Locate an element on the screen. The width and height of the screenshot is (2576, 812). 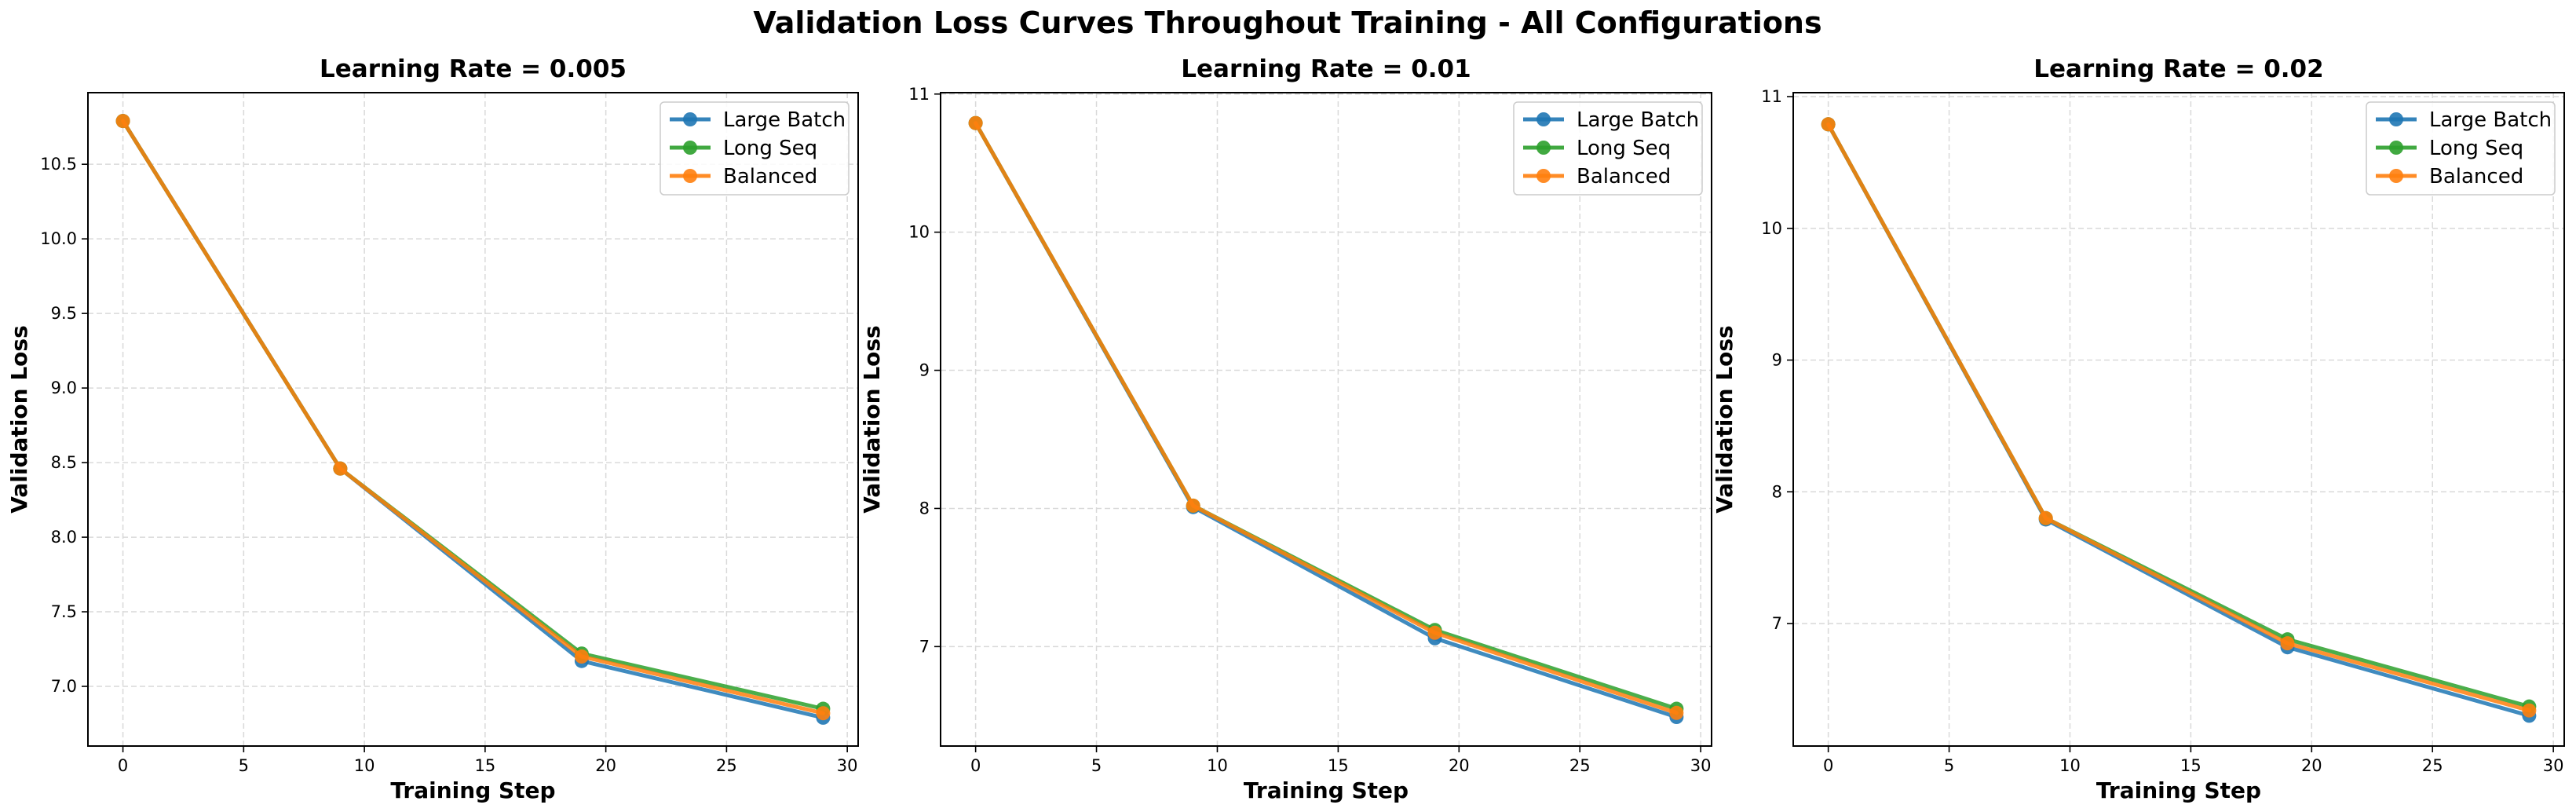
y-tick-label: 10.0 is located at coordinates (58, 238).